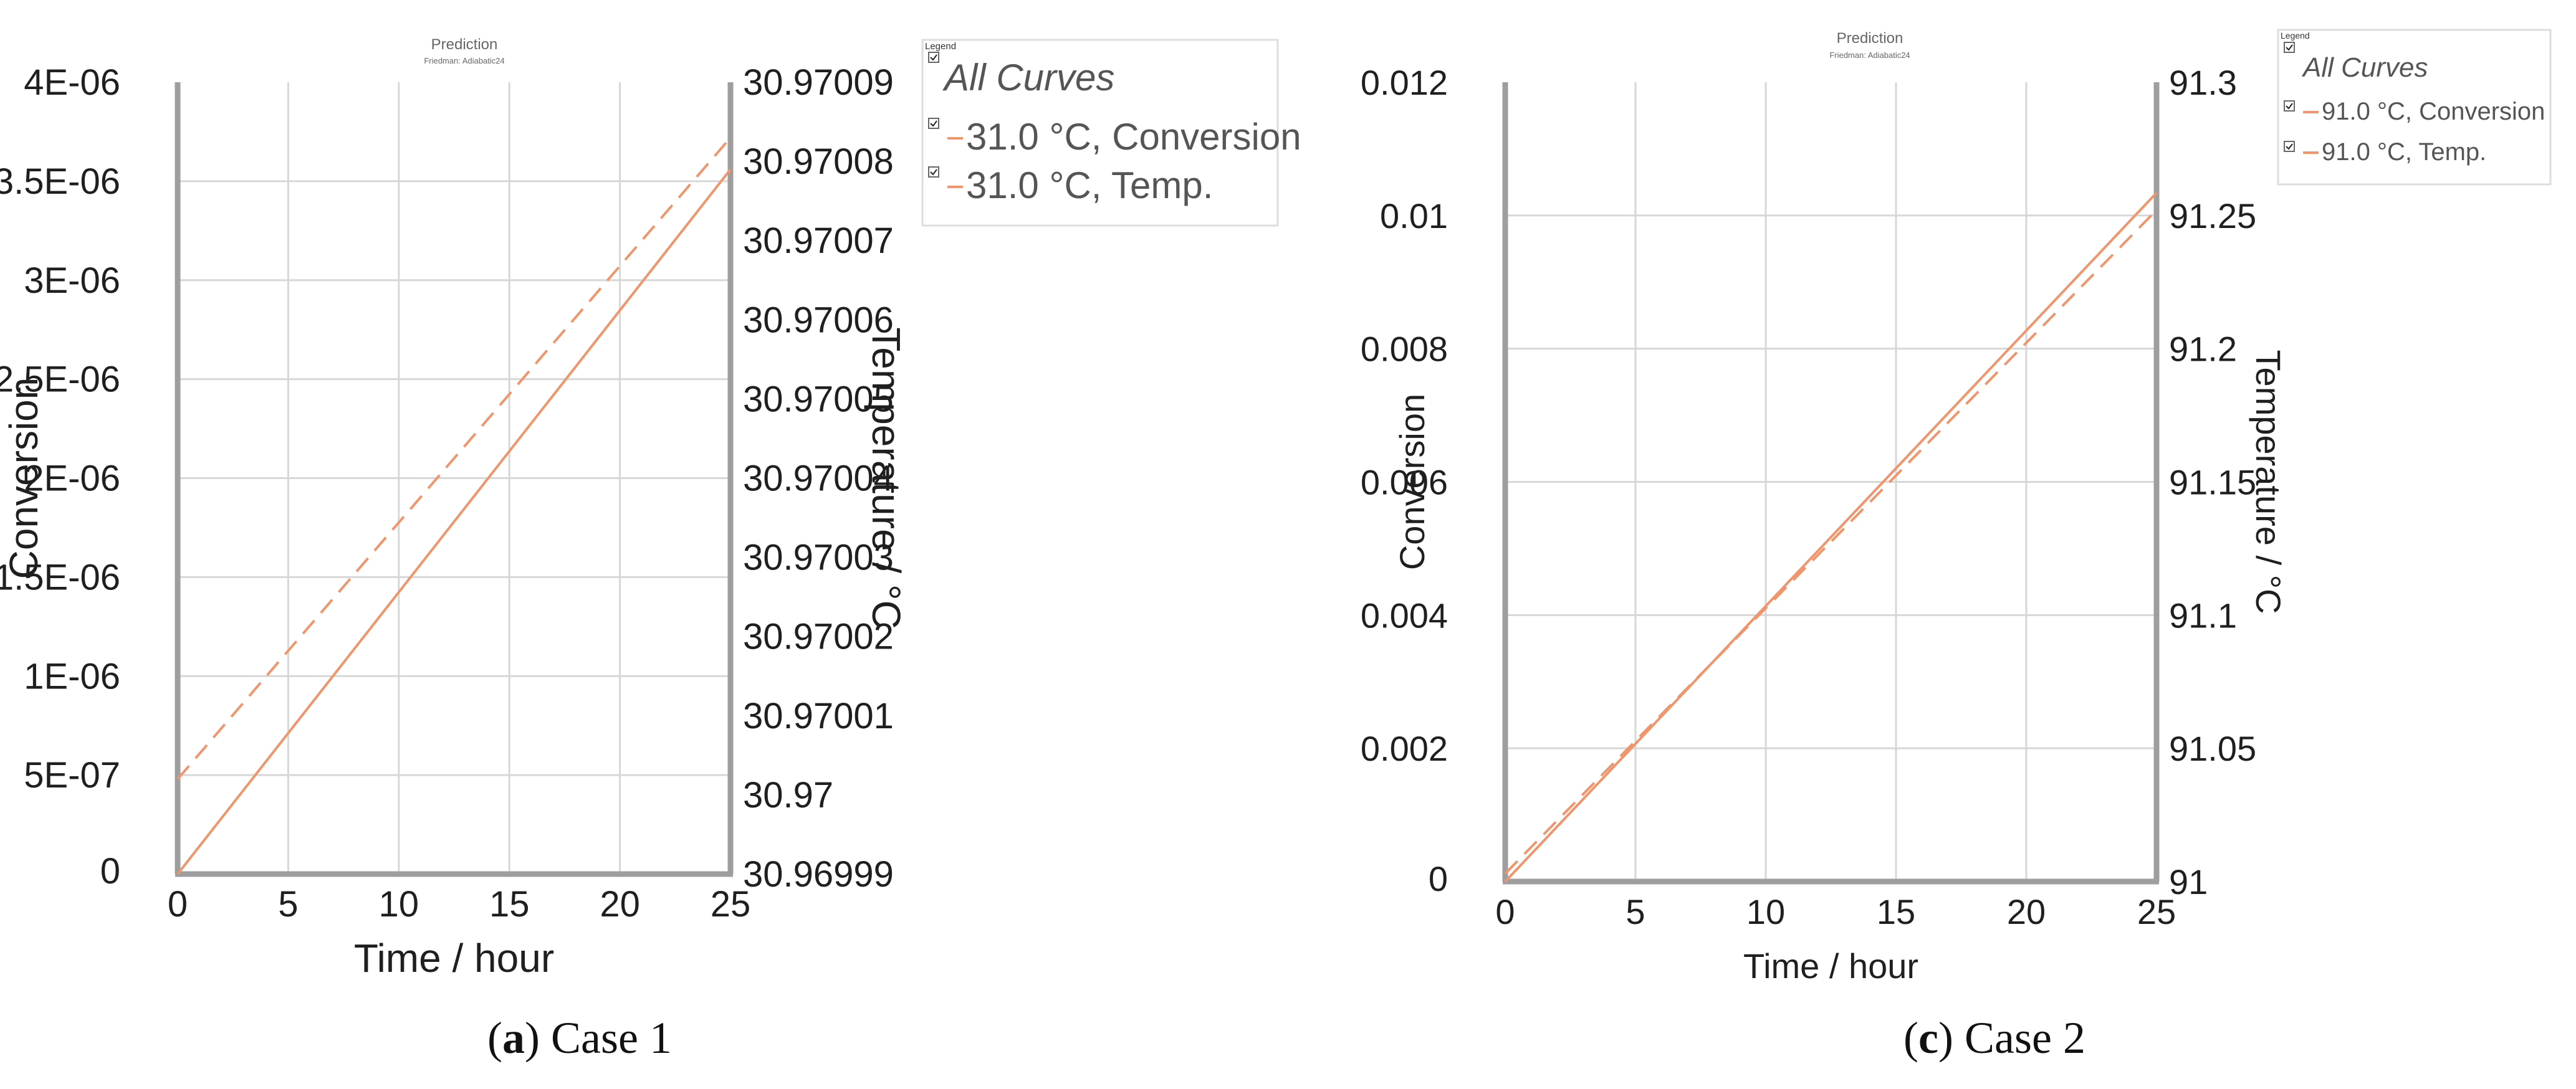  What do you see at coordinates (2404, 152) in the screenshot?
I see `legend-entry-2: 91.0 °C, Temp.` at bounding box center [2404, 152].